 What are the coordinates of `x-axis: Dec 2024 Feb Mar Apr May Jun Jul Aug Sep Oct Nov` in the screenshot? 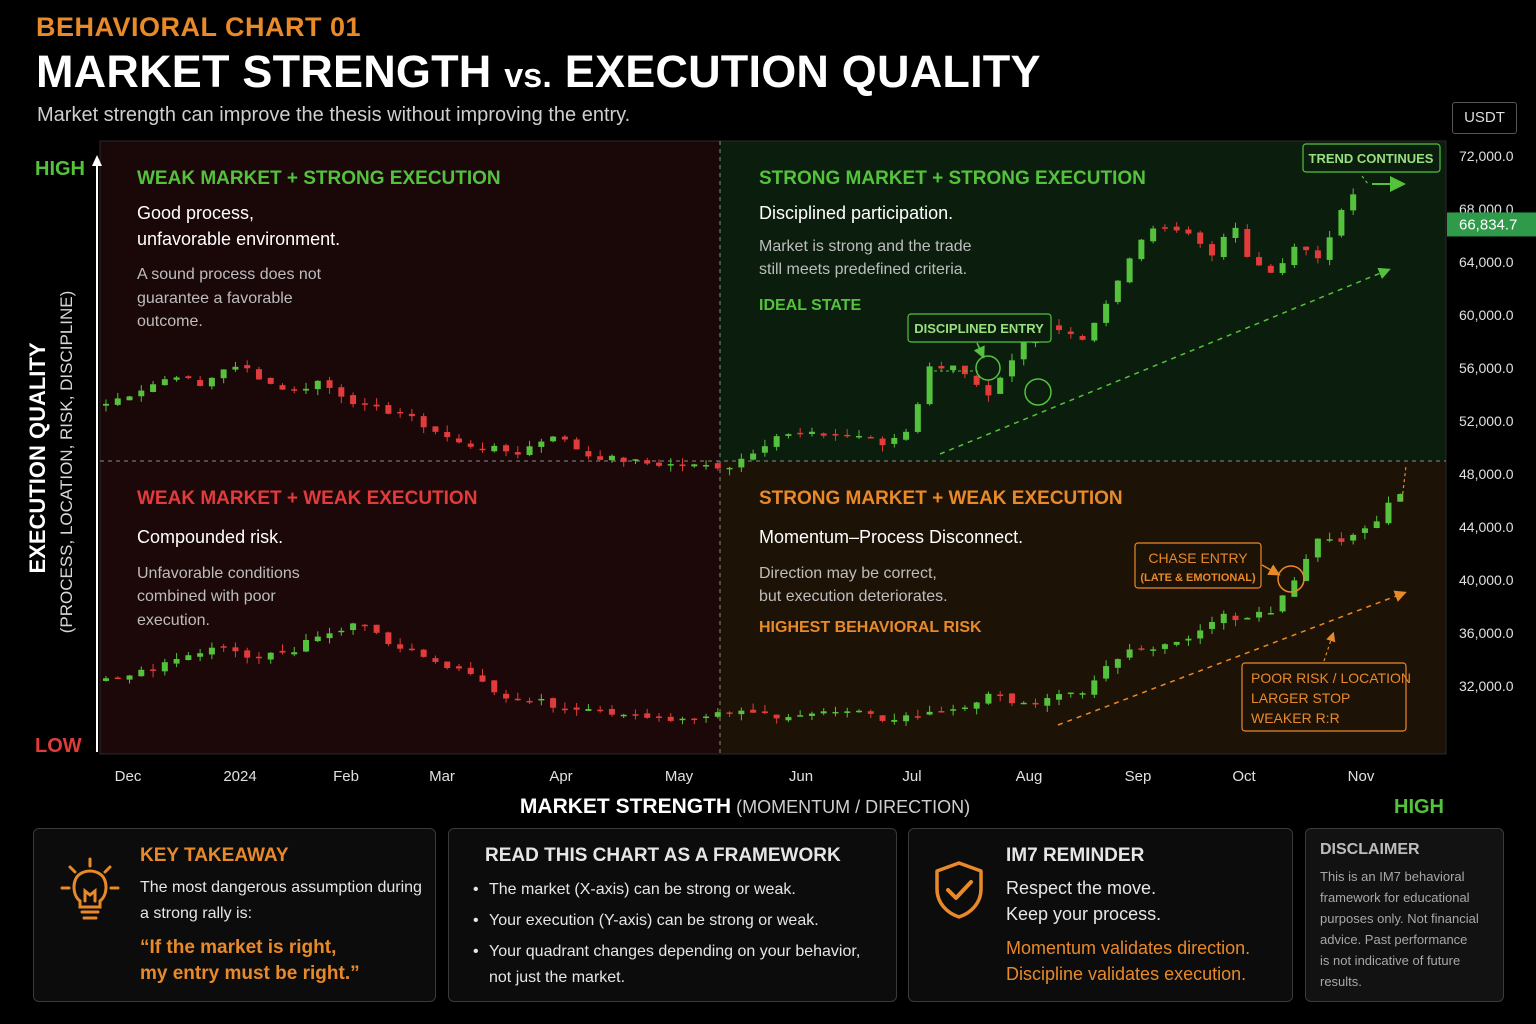 It's located at (745, 776).